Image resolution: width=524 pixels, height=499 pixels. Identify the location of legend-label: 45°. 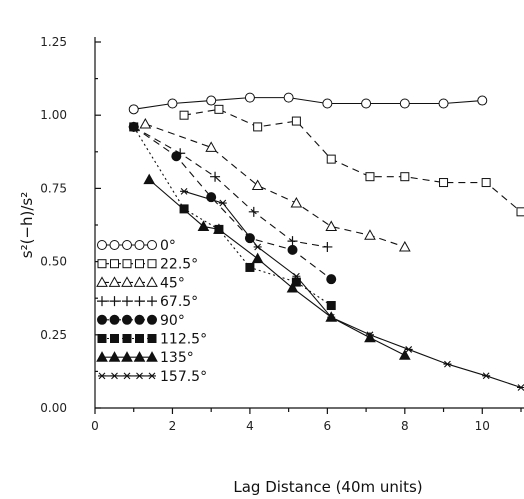
(172, 283).